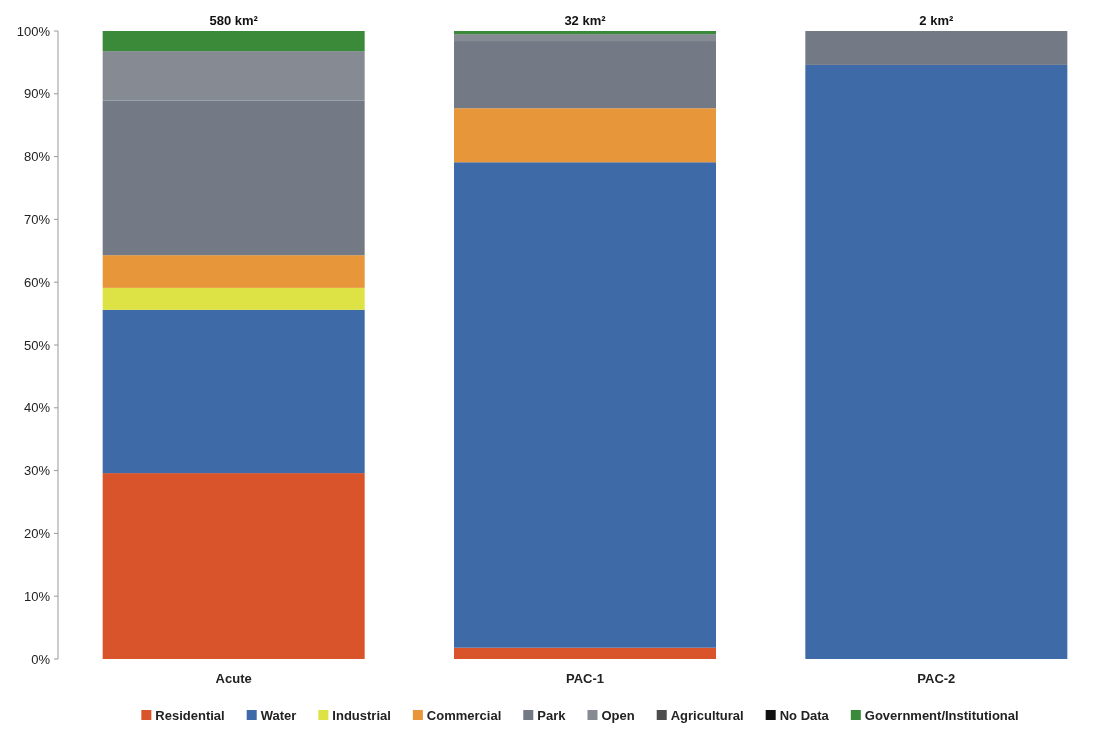 Image resolution: width=1120 pixels, height=730 pixels. I want to click on legend-label: Residential, so click(190, 715).